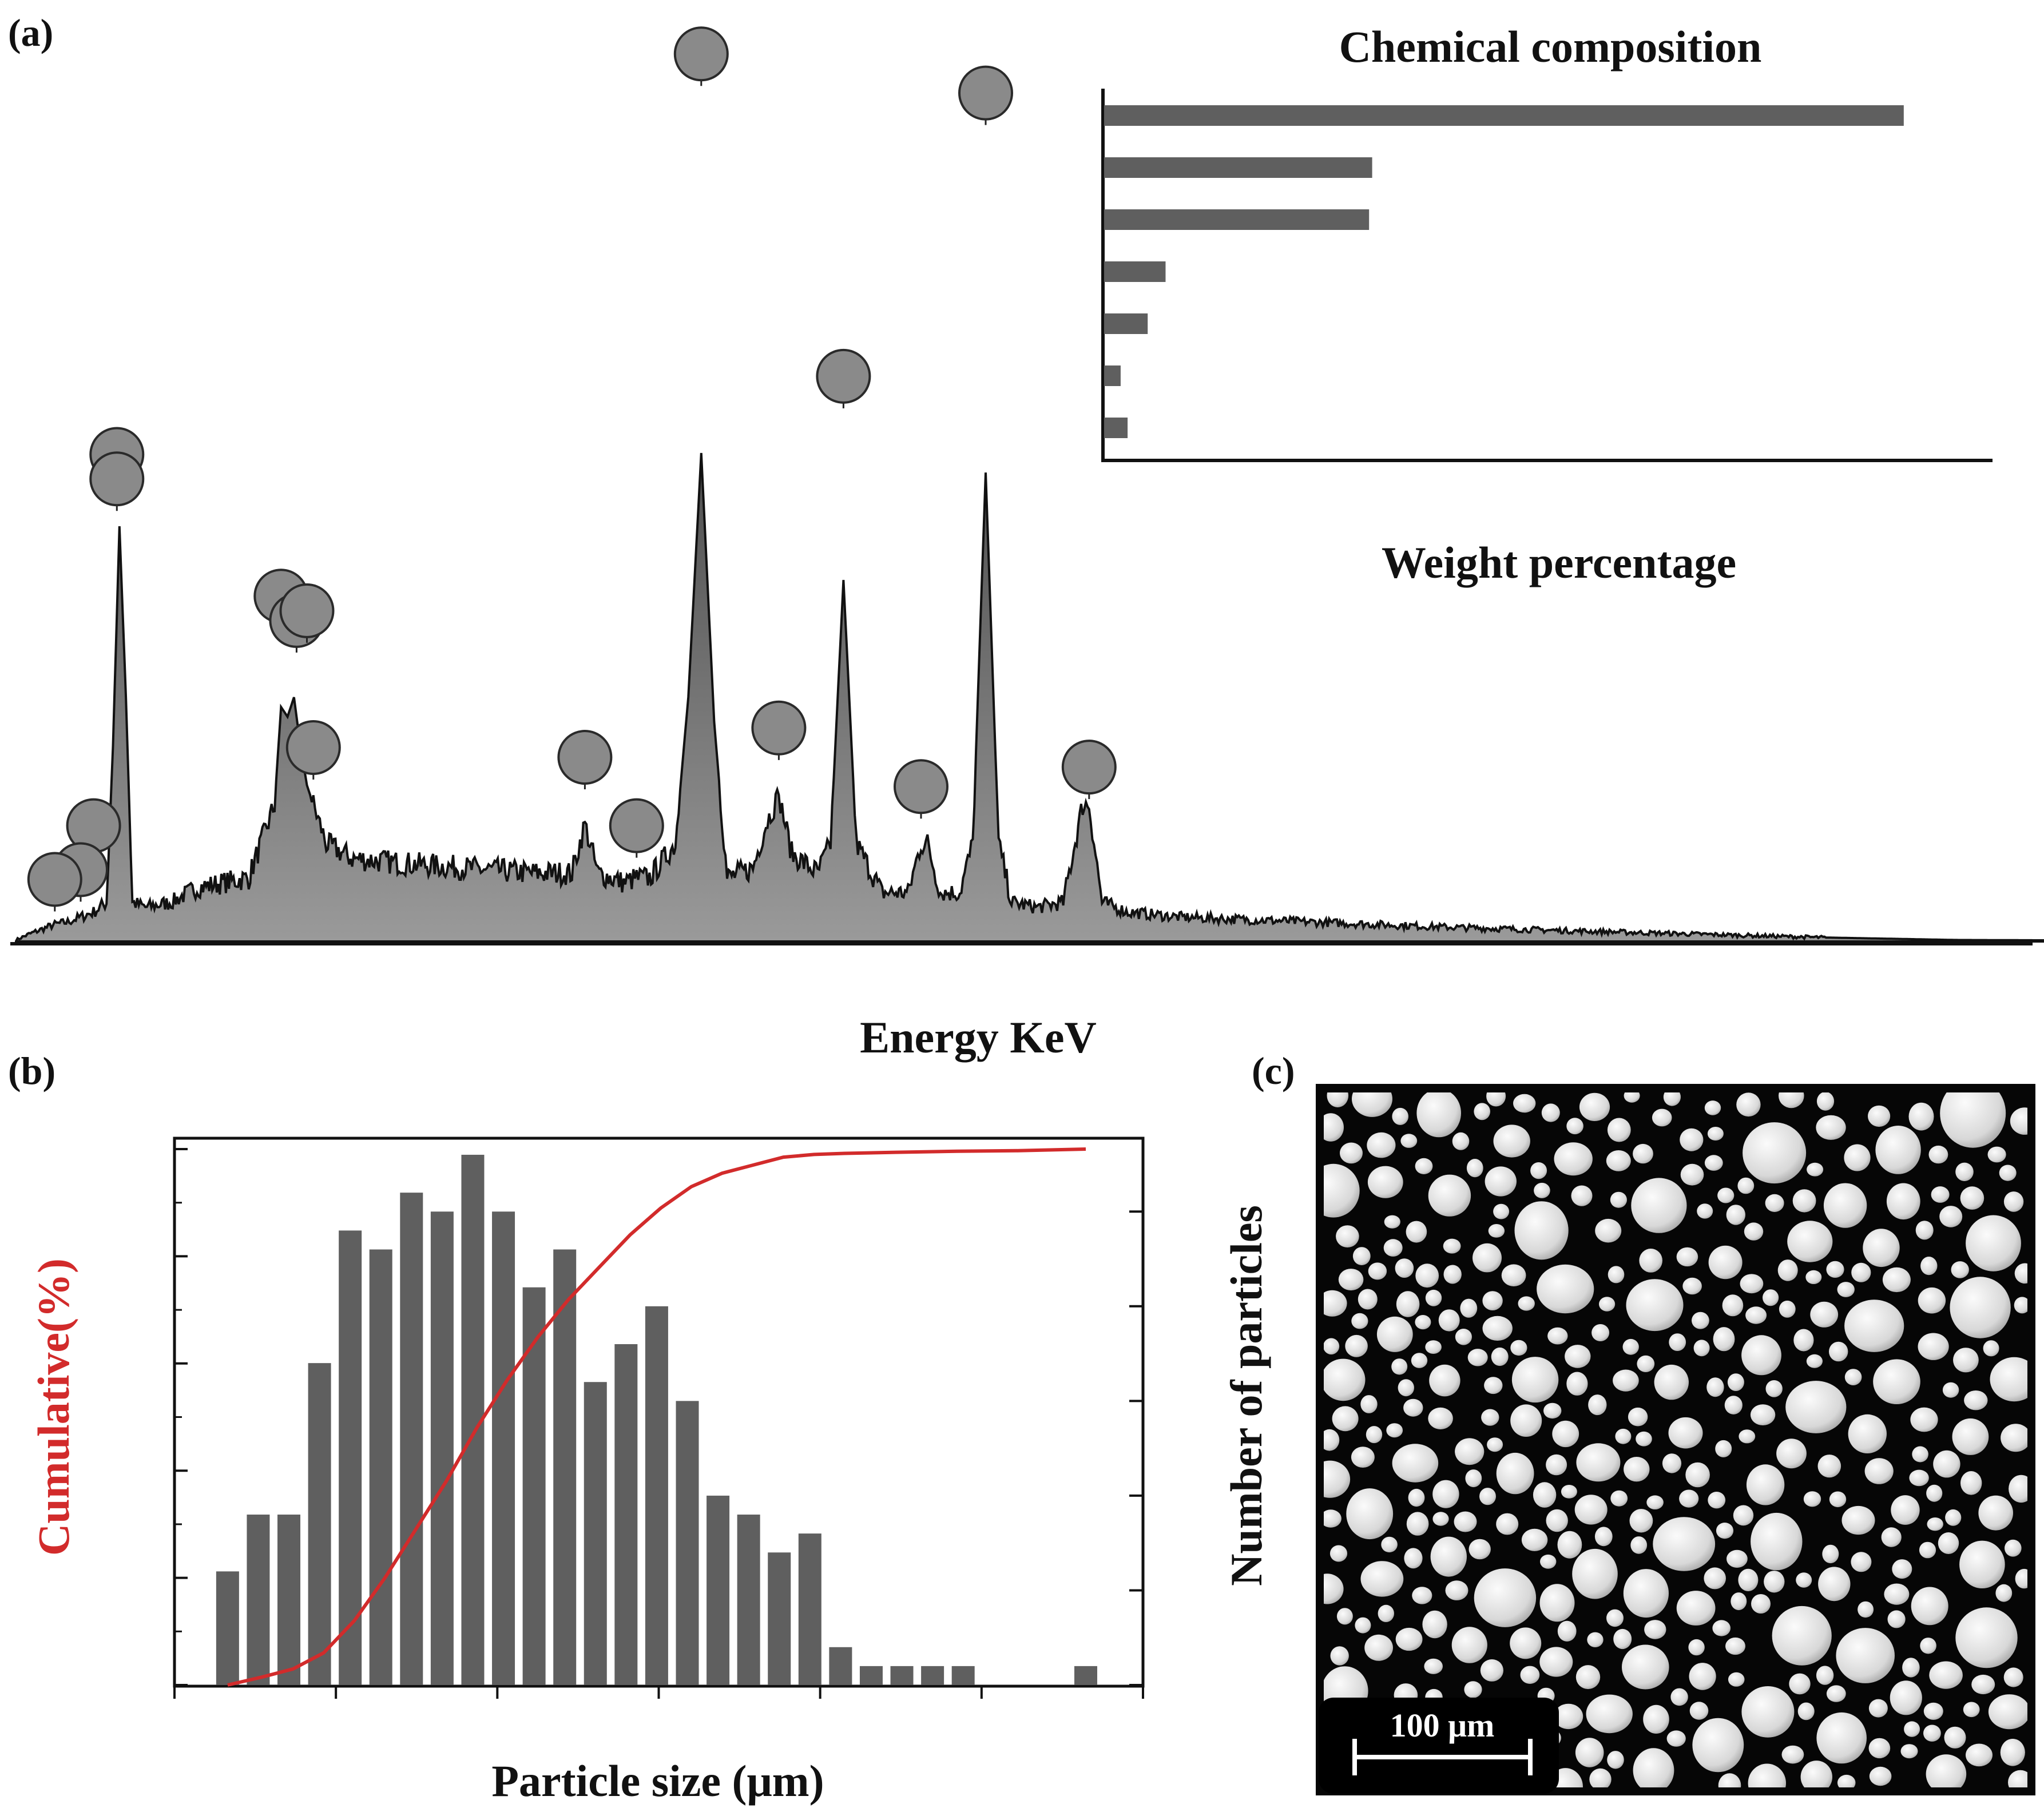 This screenshot has height=1808, width=2044. Describe the element at coordinates (979, 1037) in the screenshot. I see `spectrum-x-title: Energy KeV` at that location.